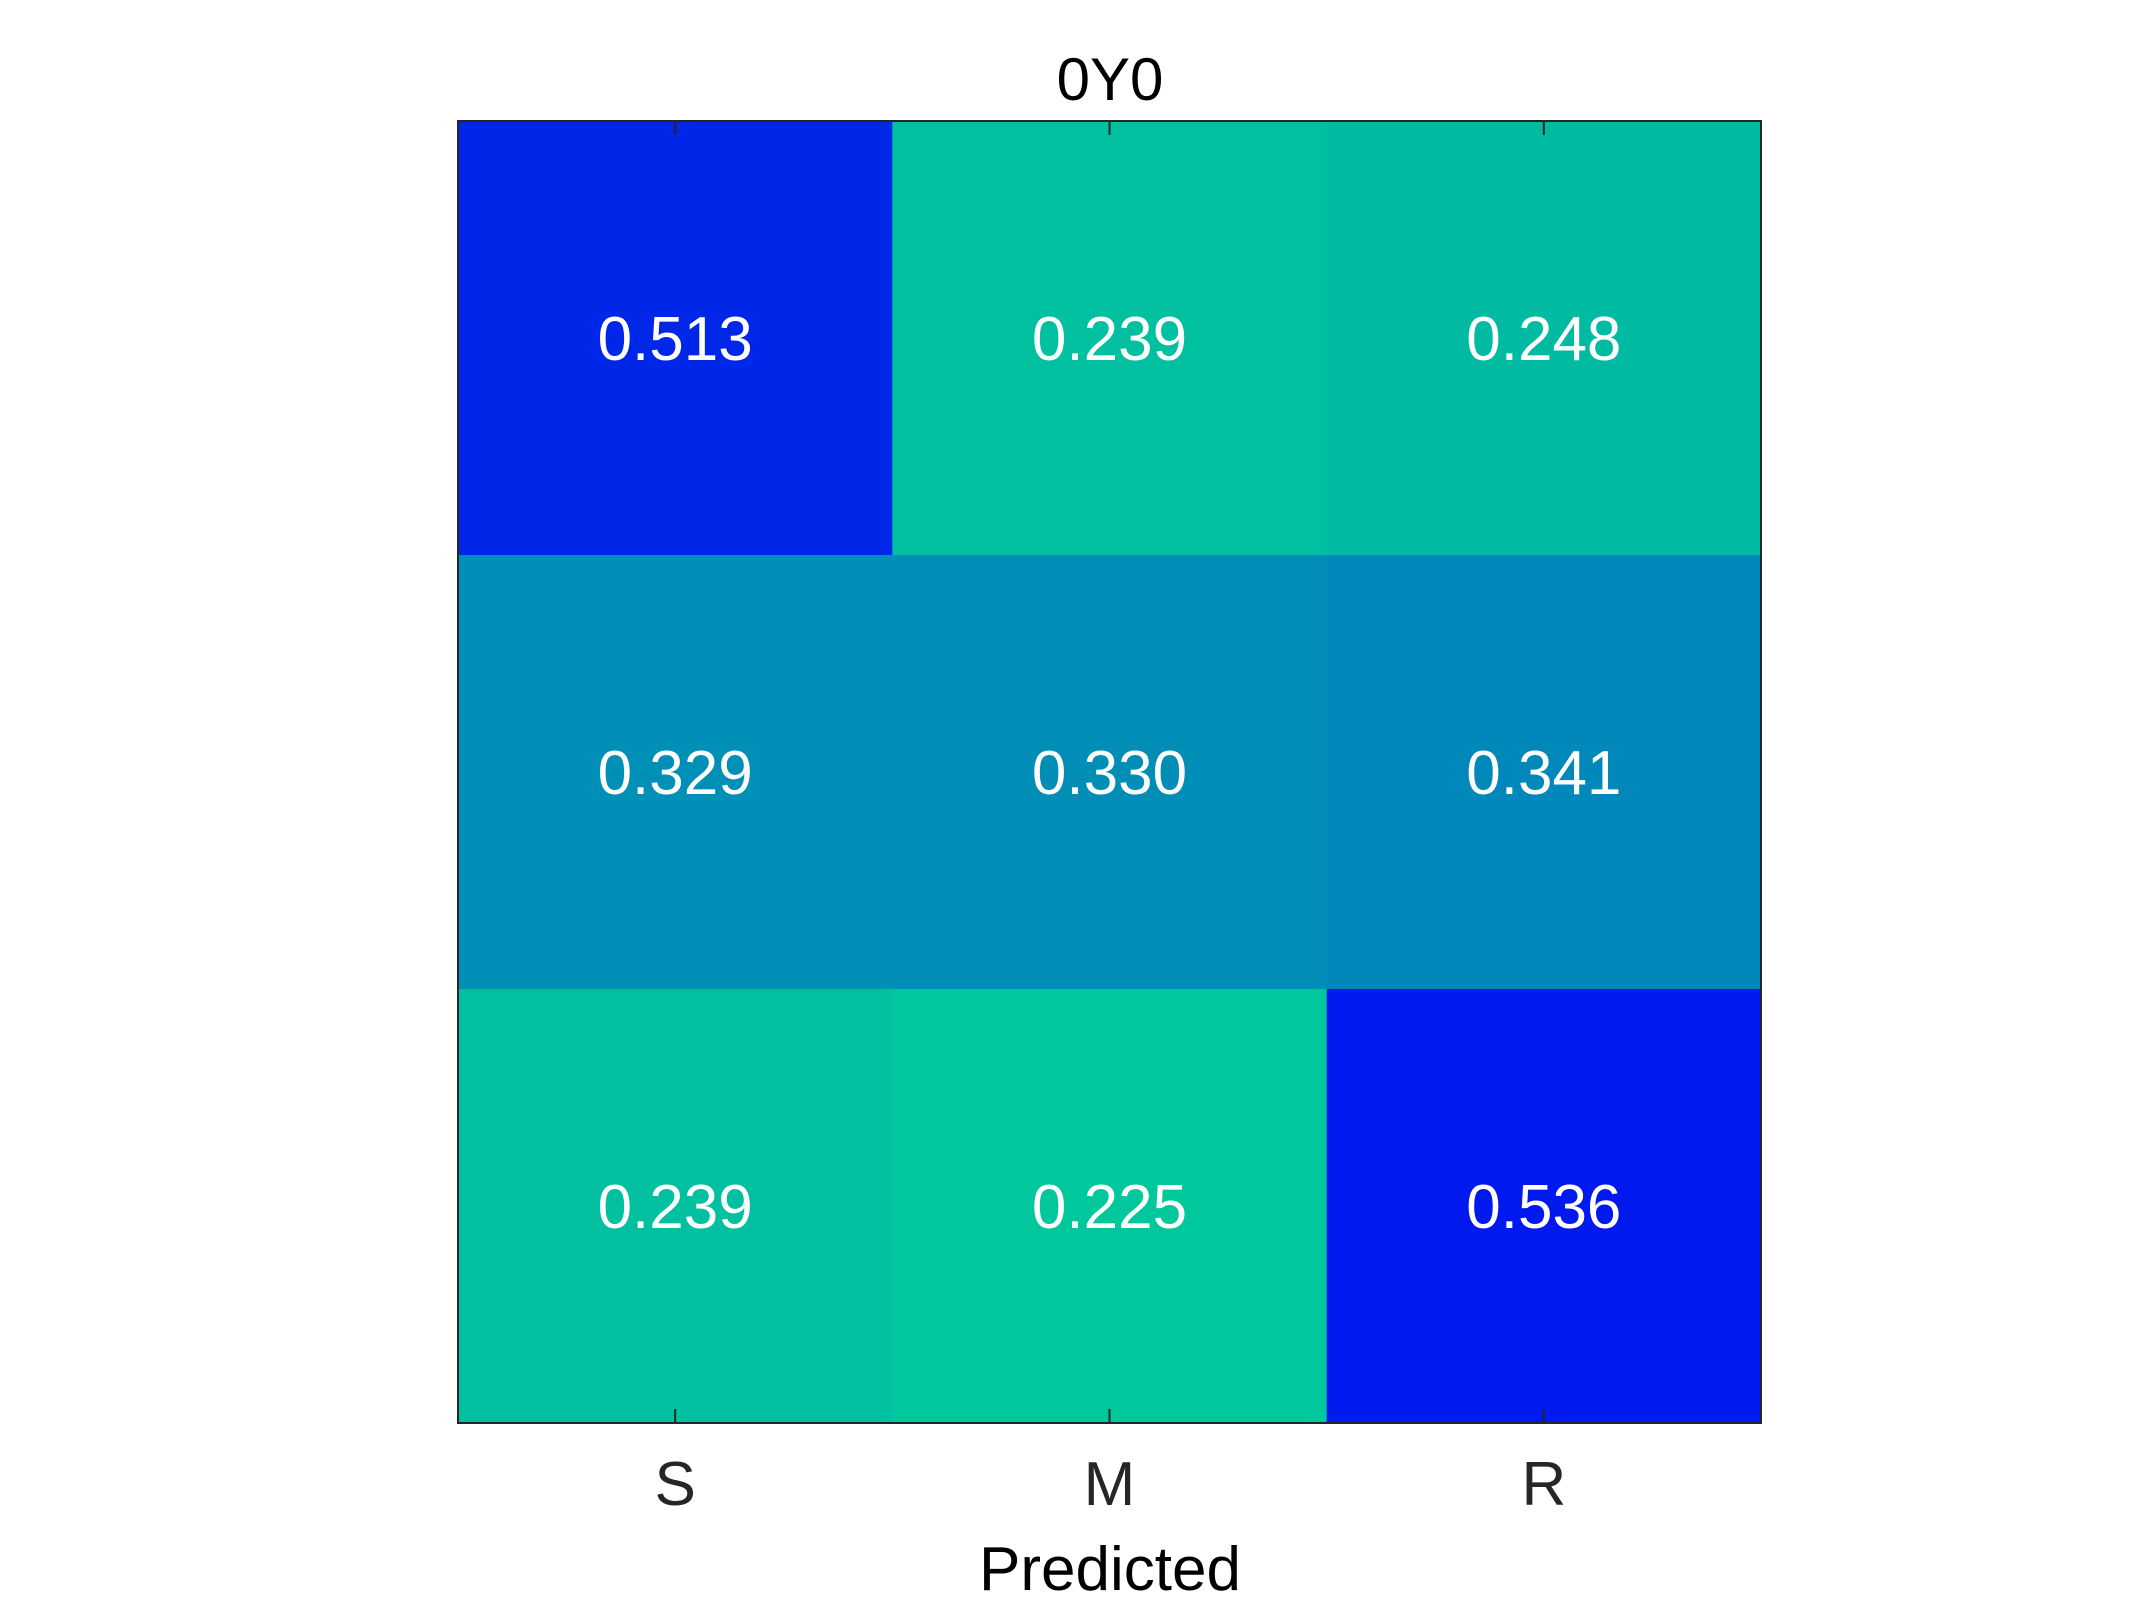 The image size is (2133, 1605). Describe the element at coordinates (1110, 79) in the screenshot. I see `chart-title: 0Y0` at that location.